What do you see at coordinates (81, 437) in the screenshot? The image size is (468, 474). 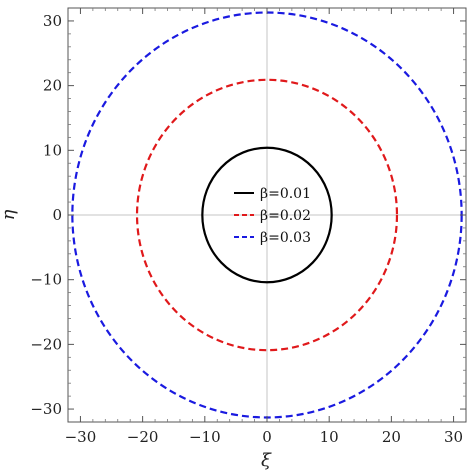 I see `x-tick-label: −30` at bounding box center [81, 437].